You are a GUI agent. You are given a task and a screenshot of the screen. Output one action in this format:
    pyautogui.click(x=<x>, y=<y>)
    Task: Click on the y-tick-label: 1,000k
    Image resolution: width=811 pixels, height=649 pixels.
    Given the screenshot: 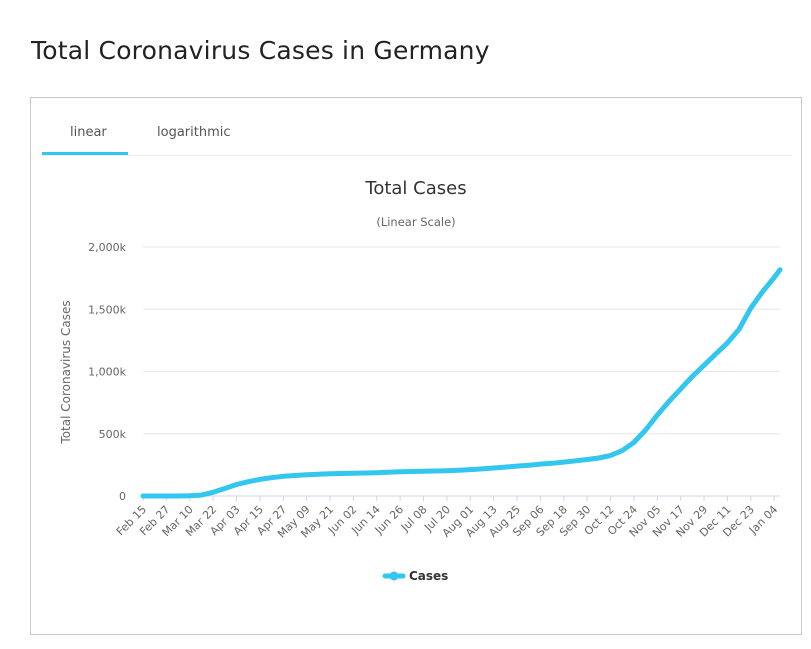 What is the action you would take?
    pyautogui.click(x=107, y=372)
    